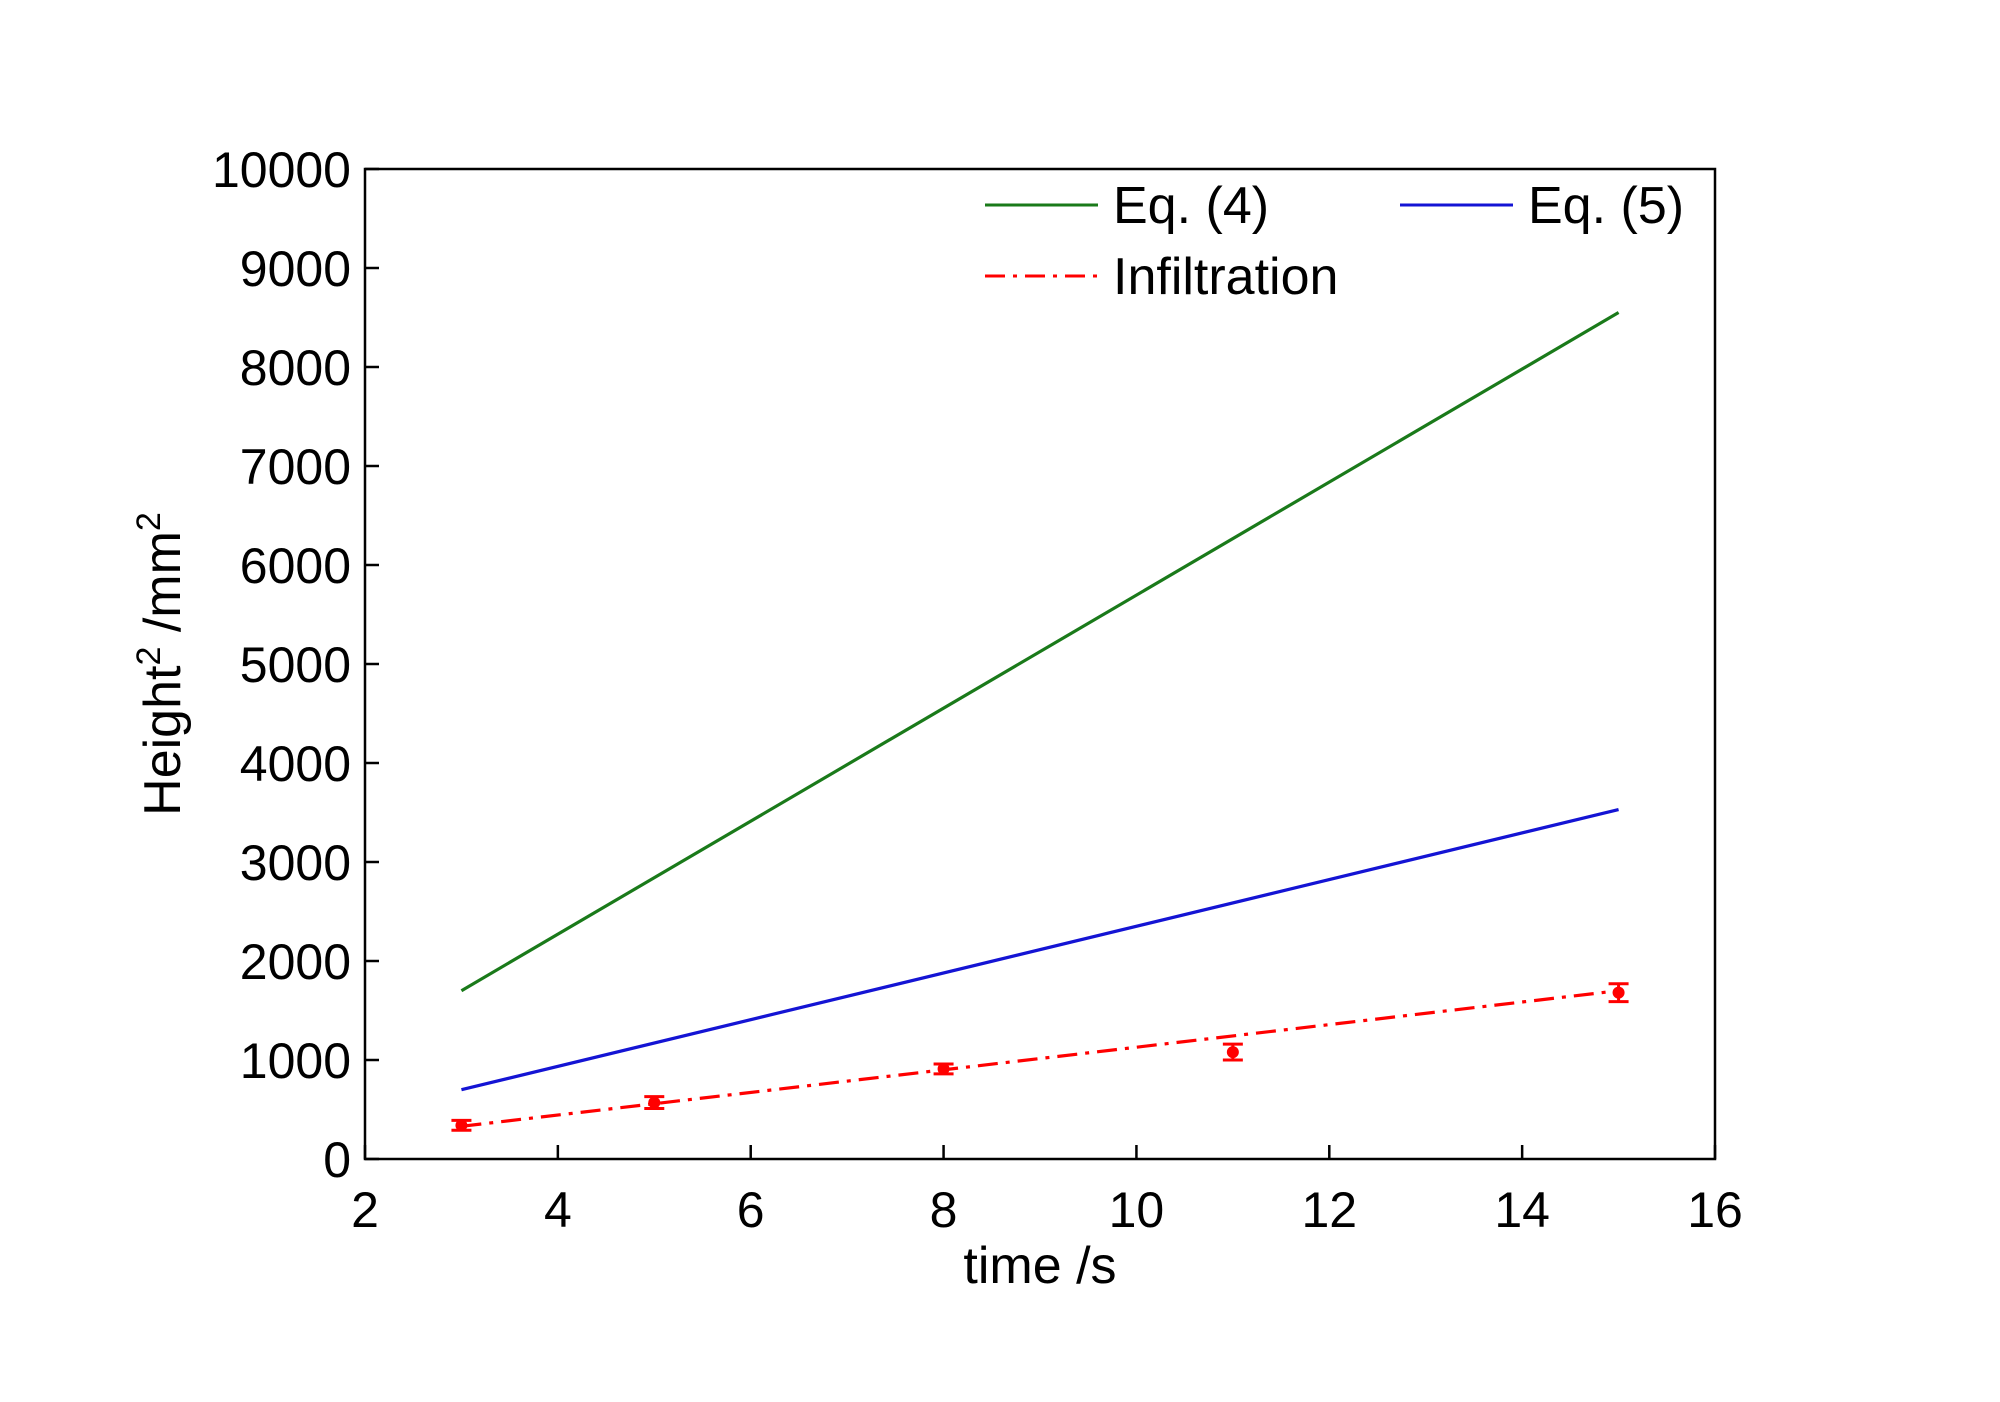 This screenshot has width=2000, height=1402. I want to click on series-line-infiltration, so click(1040, 1058).